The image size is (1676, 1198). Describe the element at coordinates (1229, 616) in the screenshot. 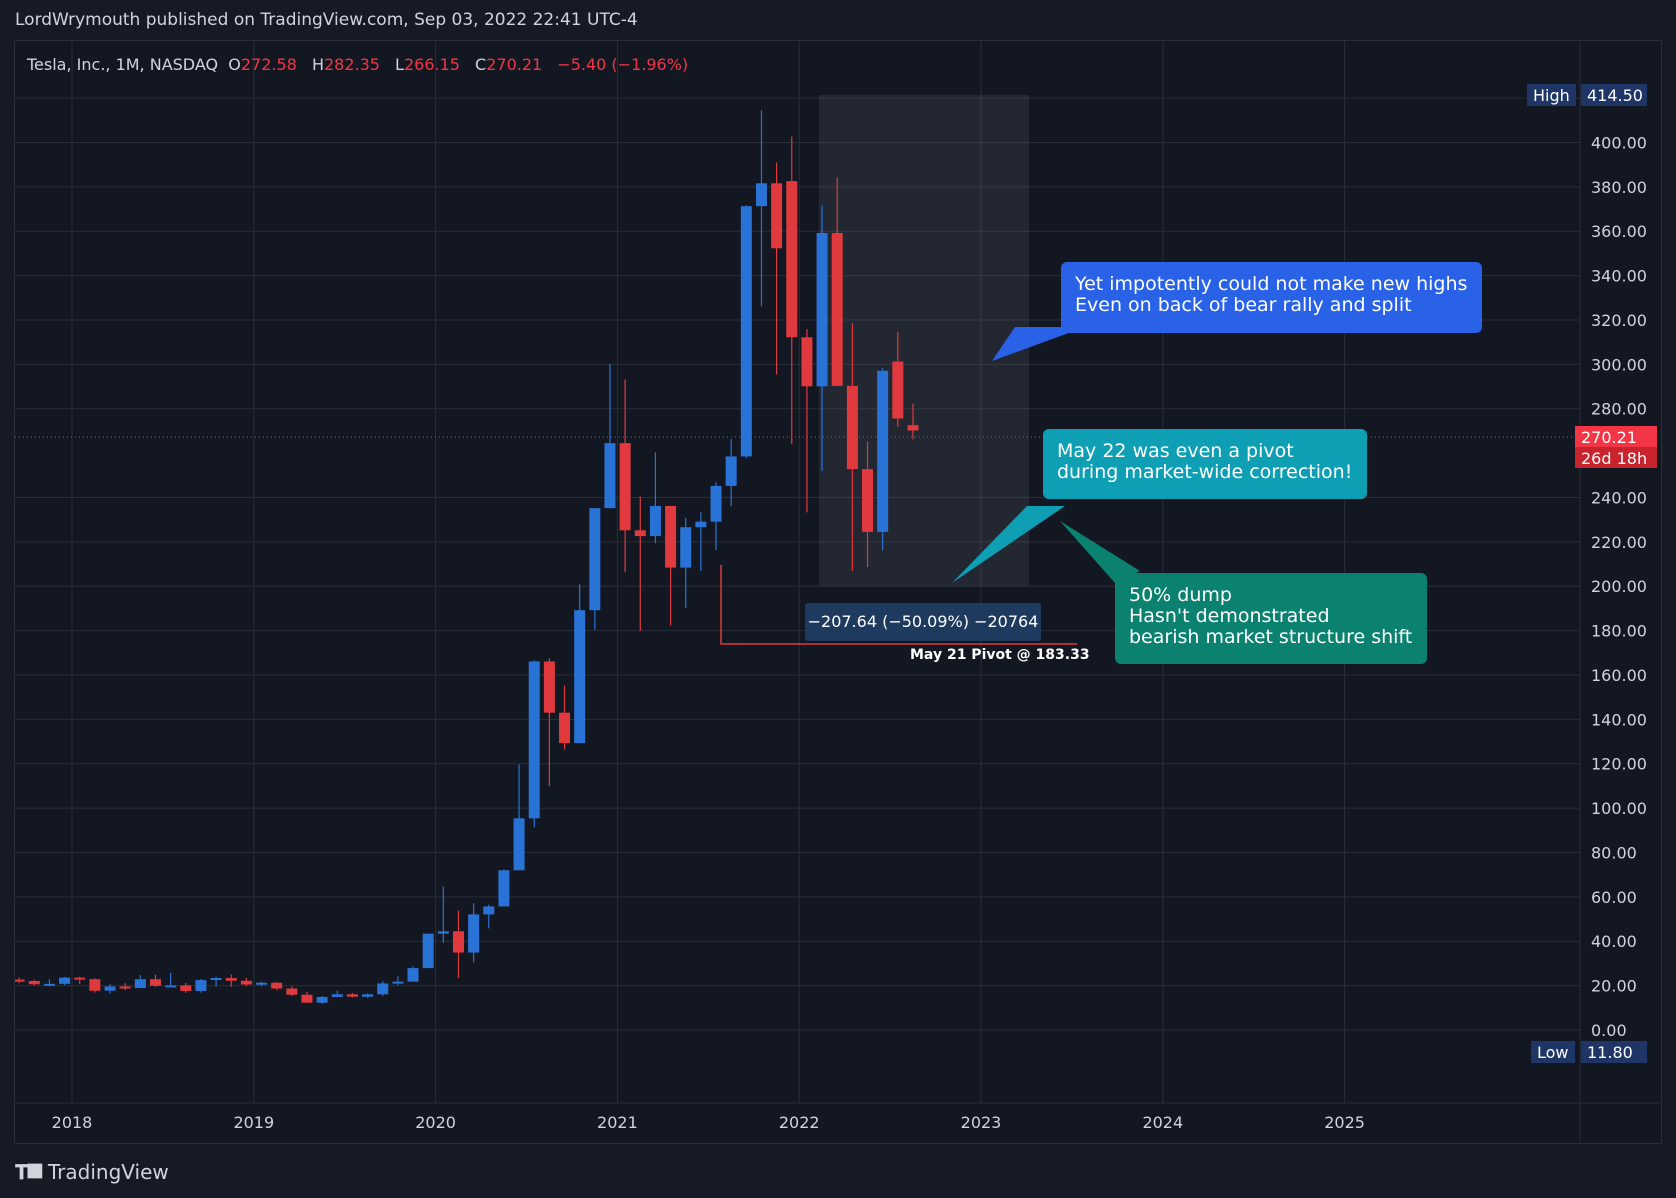

I see `callout-green-line2: Hasn't demonstrated` at that location.